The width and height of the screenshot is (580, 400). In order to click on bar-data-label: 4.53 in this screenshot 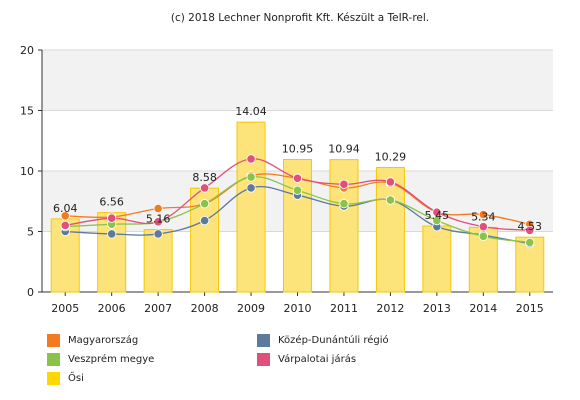, I will do `click(530, 226)`.